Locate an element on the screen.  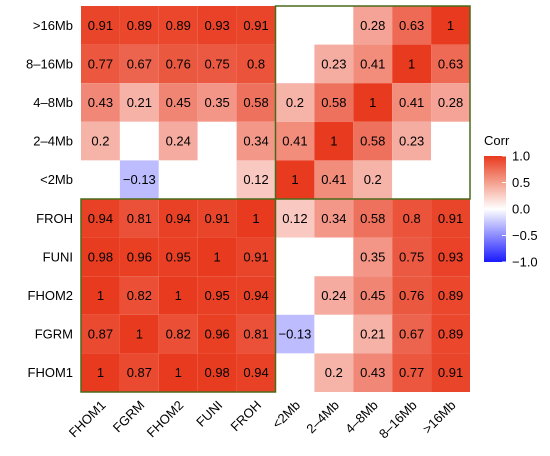
cell-value-label: 0.23 is located at coordinates (411, 141).